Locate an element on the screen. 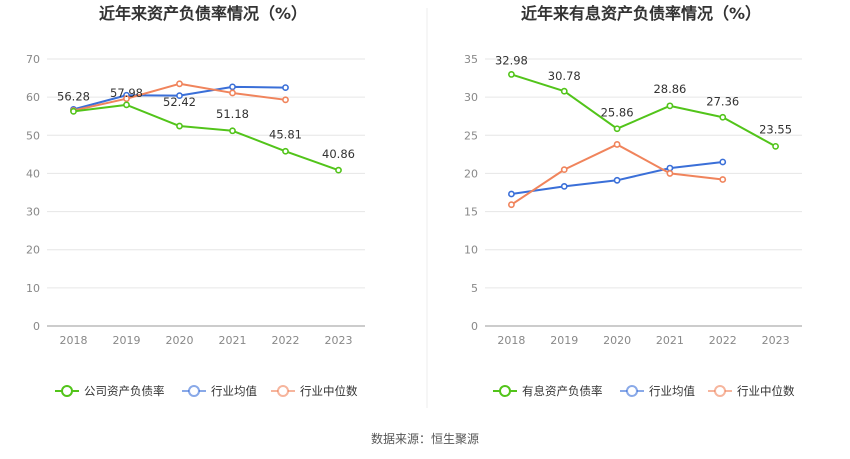  y-tick-label: 60 is located at coordinates (33, 97).